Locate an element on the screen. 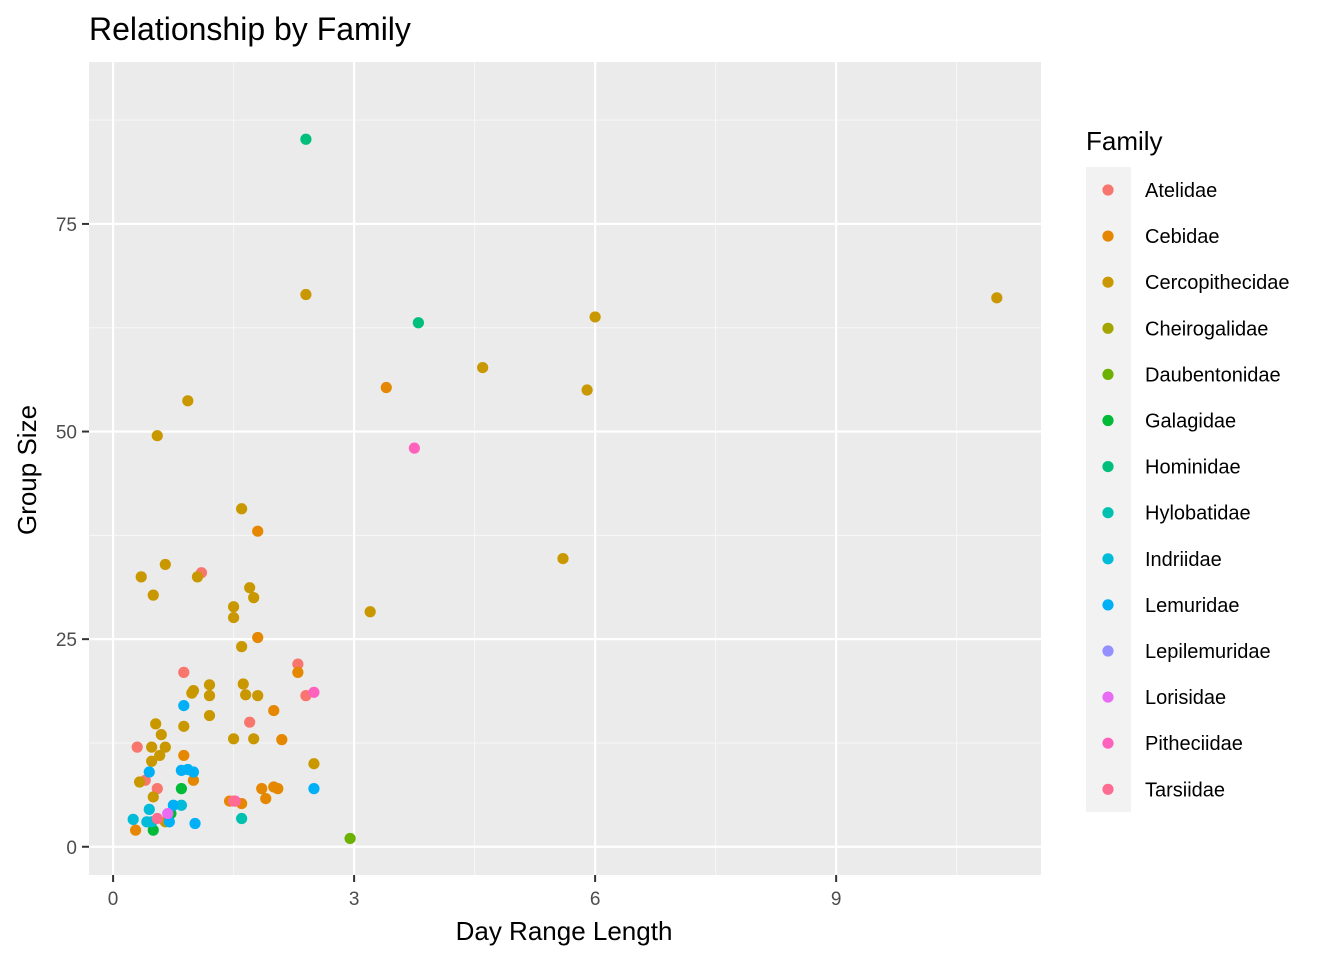 This screenshot has height=960, width=1344. legend-label: Indriidae is located at coordinates (1183, 560).